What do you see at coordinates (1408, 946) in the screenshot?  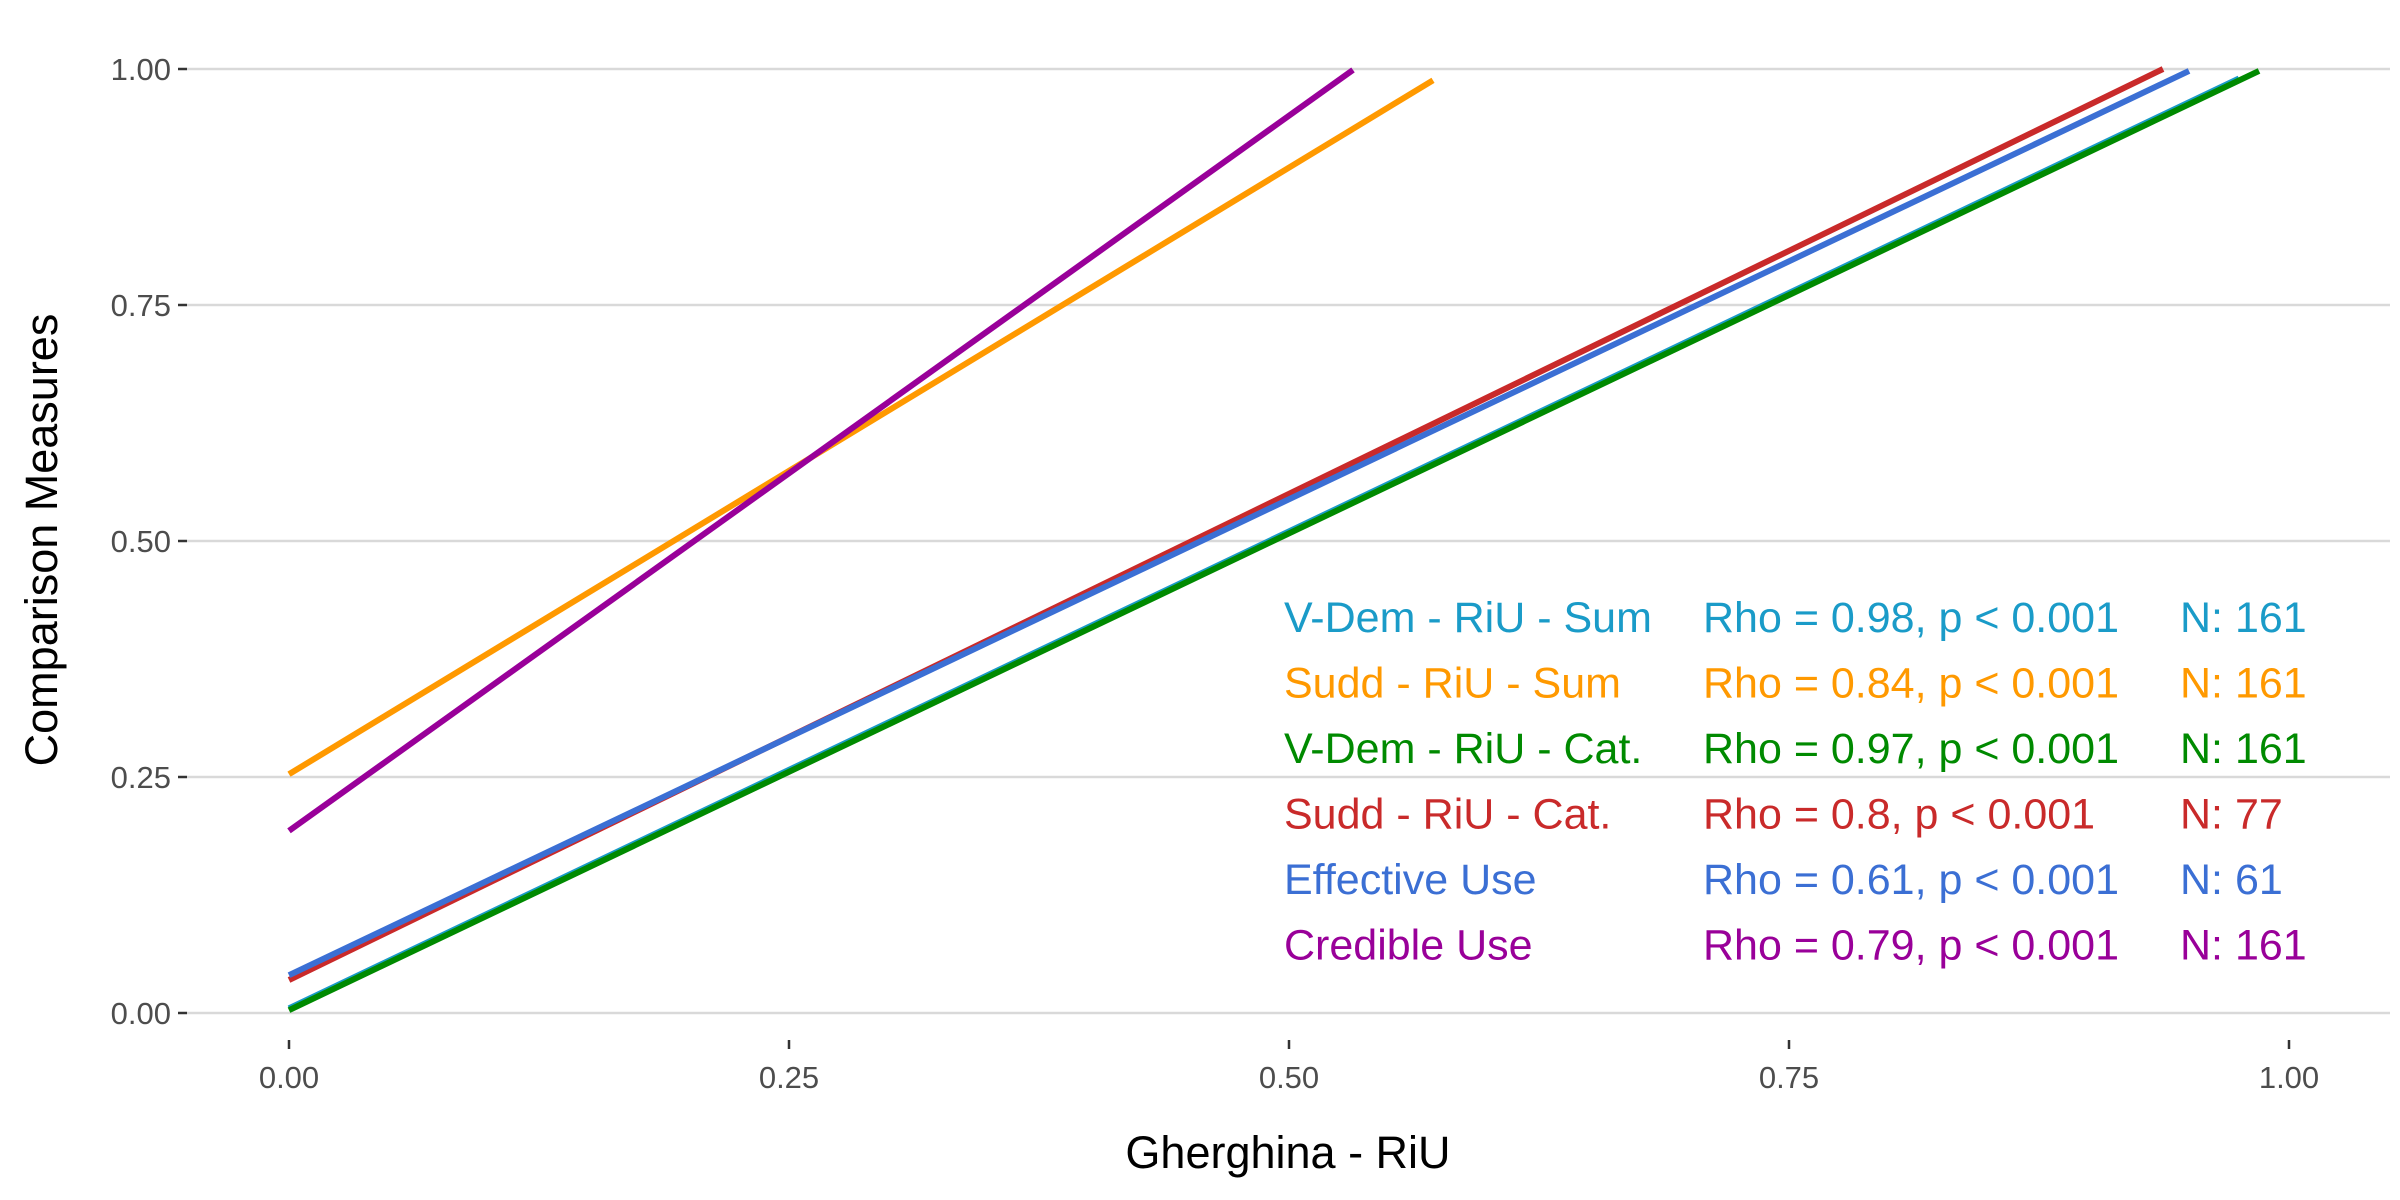 I see `legend-name: Credible Use` at bounding box center [1408, 946].